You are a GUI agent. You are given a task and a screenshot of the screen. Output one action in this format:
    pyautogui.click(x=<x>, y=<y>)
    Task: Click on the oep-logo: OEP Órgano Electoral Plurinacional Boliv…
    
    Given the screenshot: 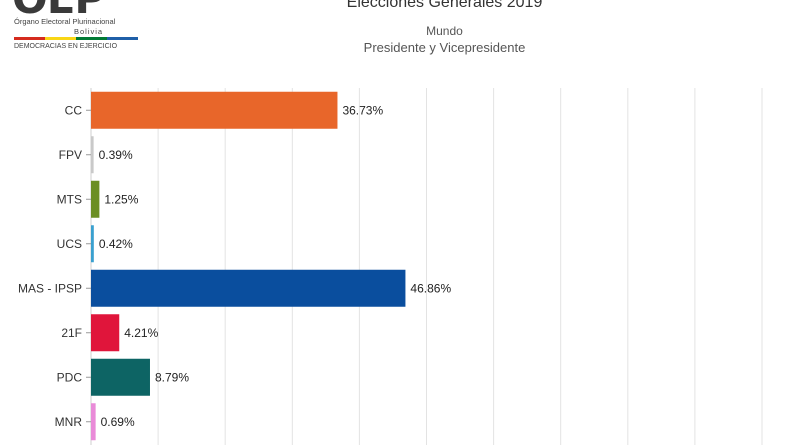 What is the action you would take?
    pyautogui.click(x=77, y=28)
    